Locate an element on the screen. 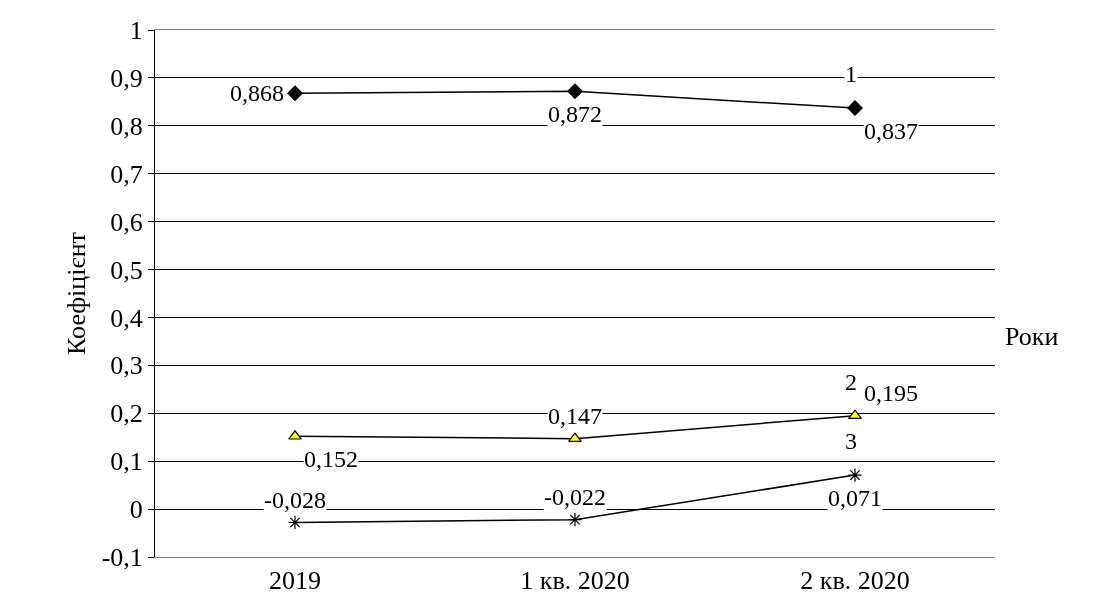 This screenshot has width=1093, height=601. y-tick-label: 0,5 is located at coordinates (126, 270).